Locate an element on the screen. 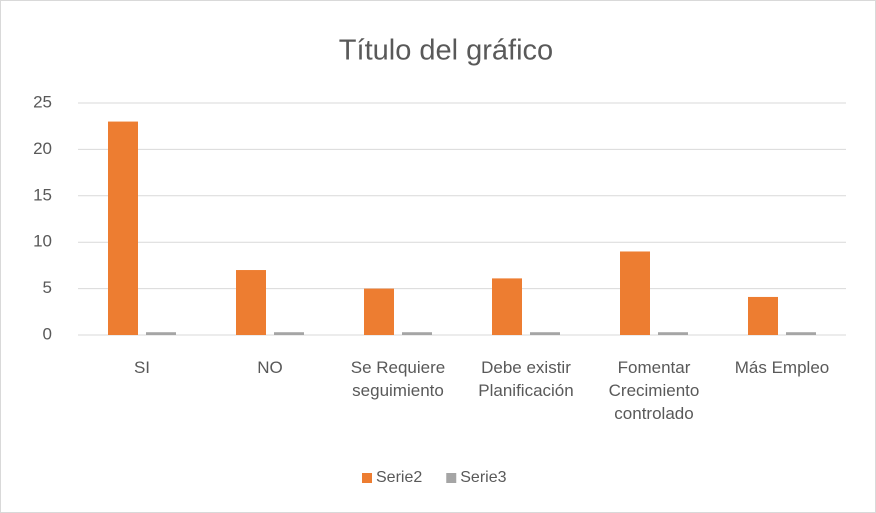  x-tick-label: Fomentar Crecimiento controlado is located at coordinates (654, 390).